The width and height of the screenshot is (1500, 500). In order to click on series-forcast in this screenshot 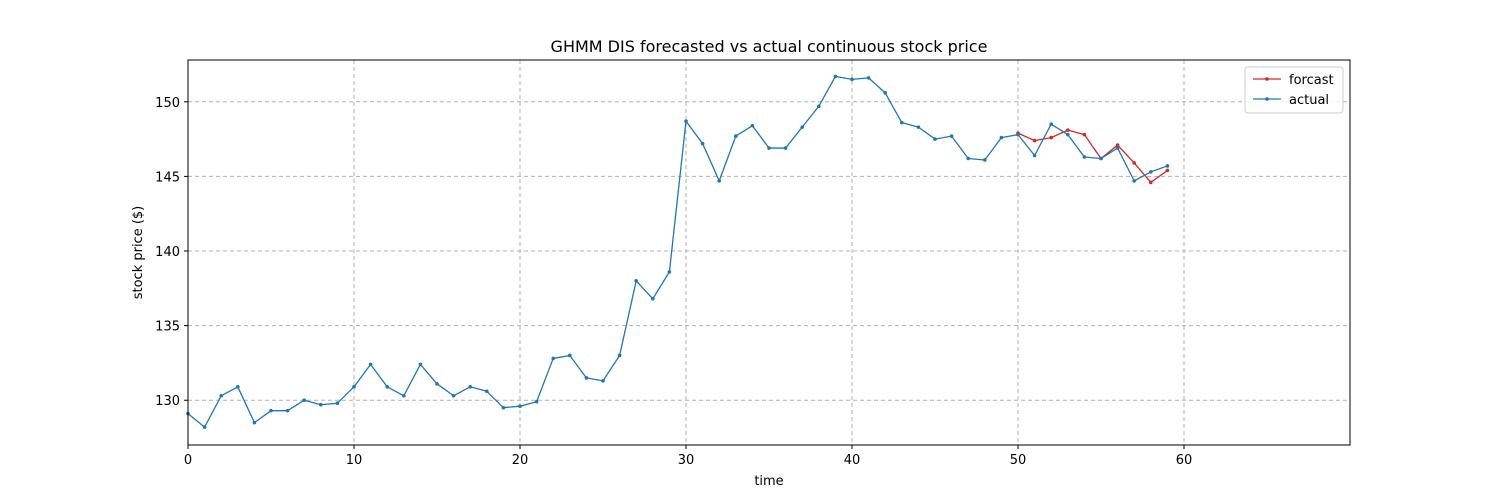, I will do `click(1093, 156)`.